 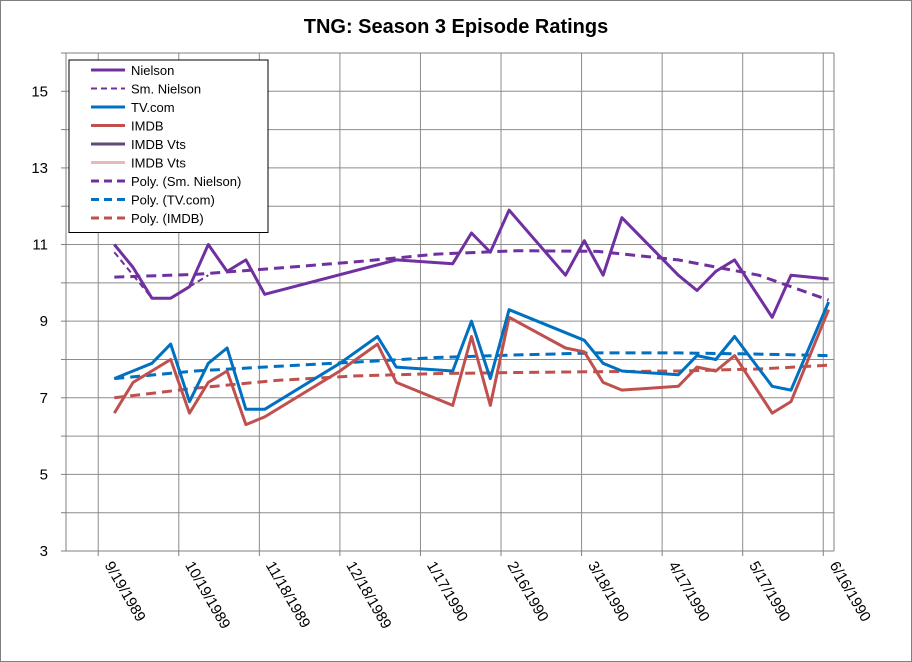 I want to click on series-line-imdb, so click(x=471, y=368).